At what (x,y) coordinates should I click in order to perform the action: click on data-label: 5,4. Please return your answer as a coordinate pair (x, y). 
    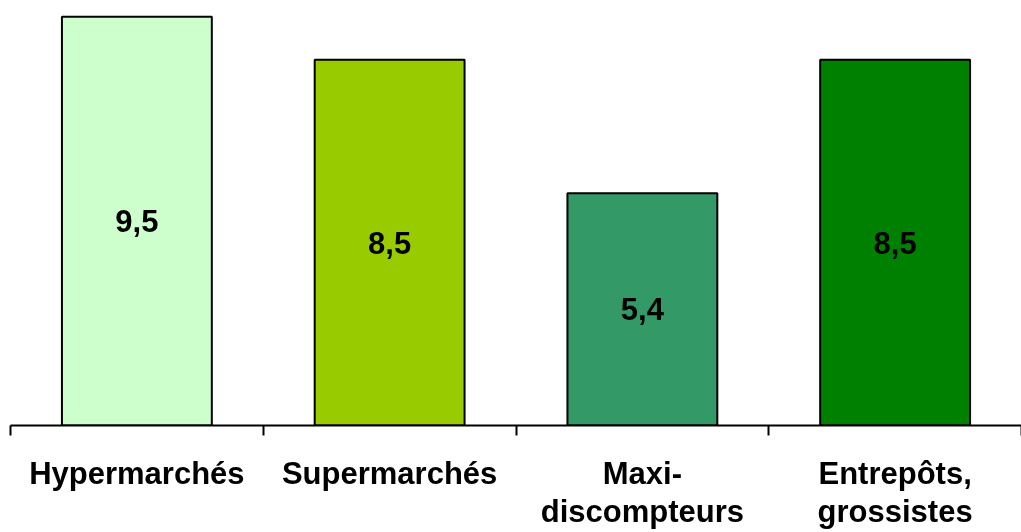
    Looking at the image, I should click on (642, 310).